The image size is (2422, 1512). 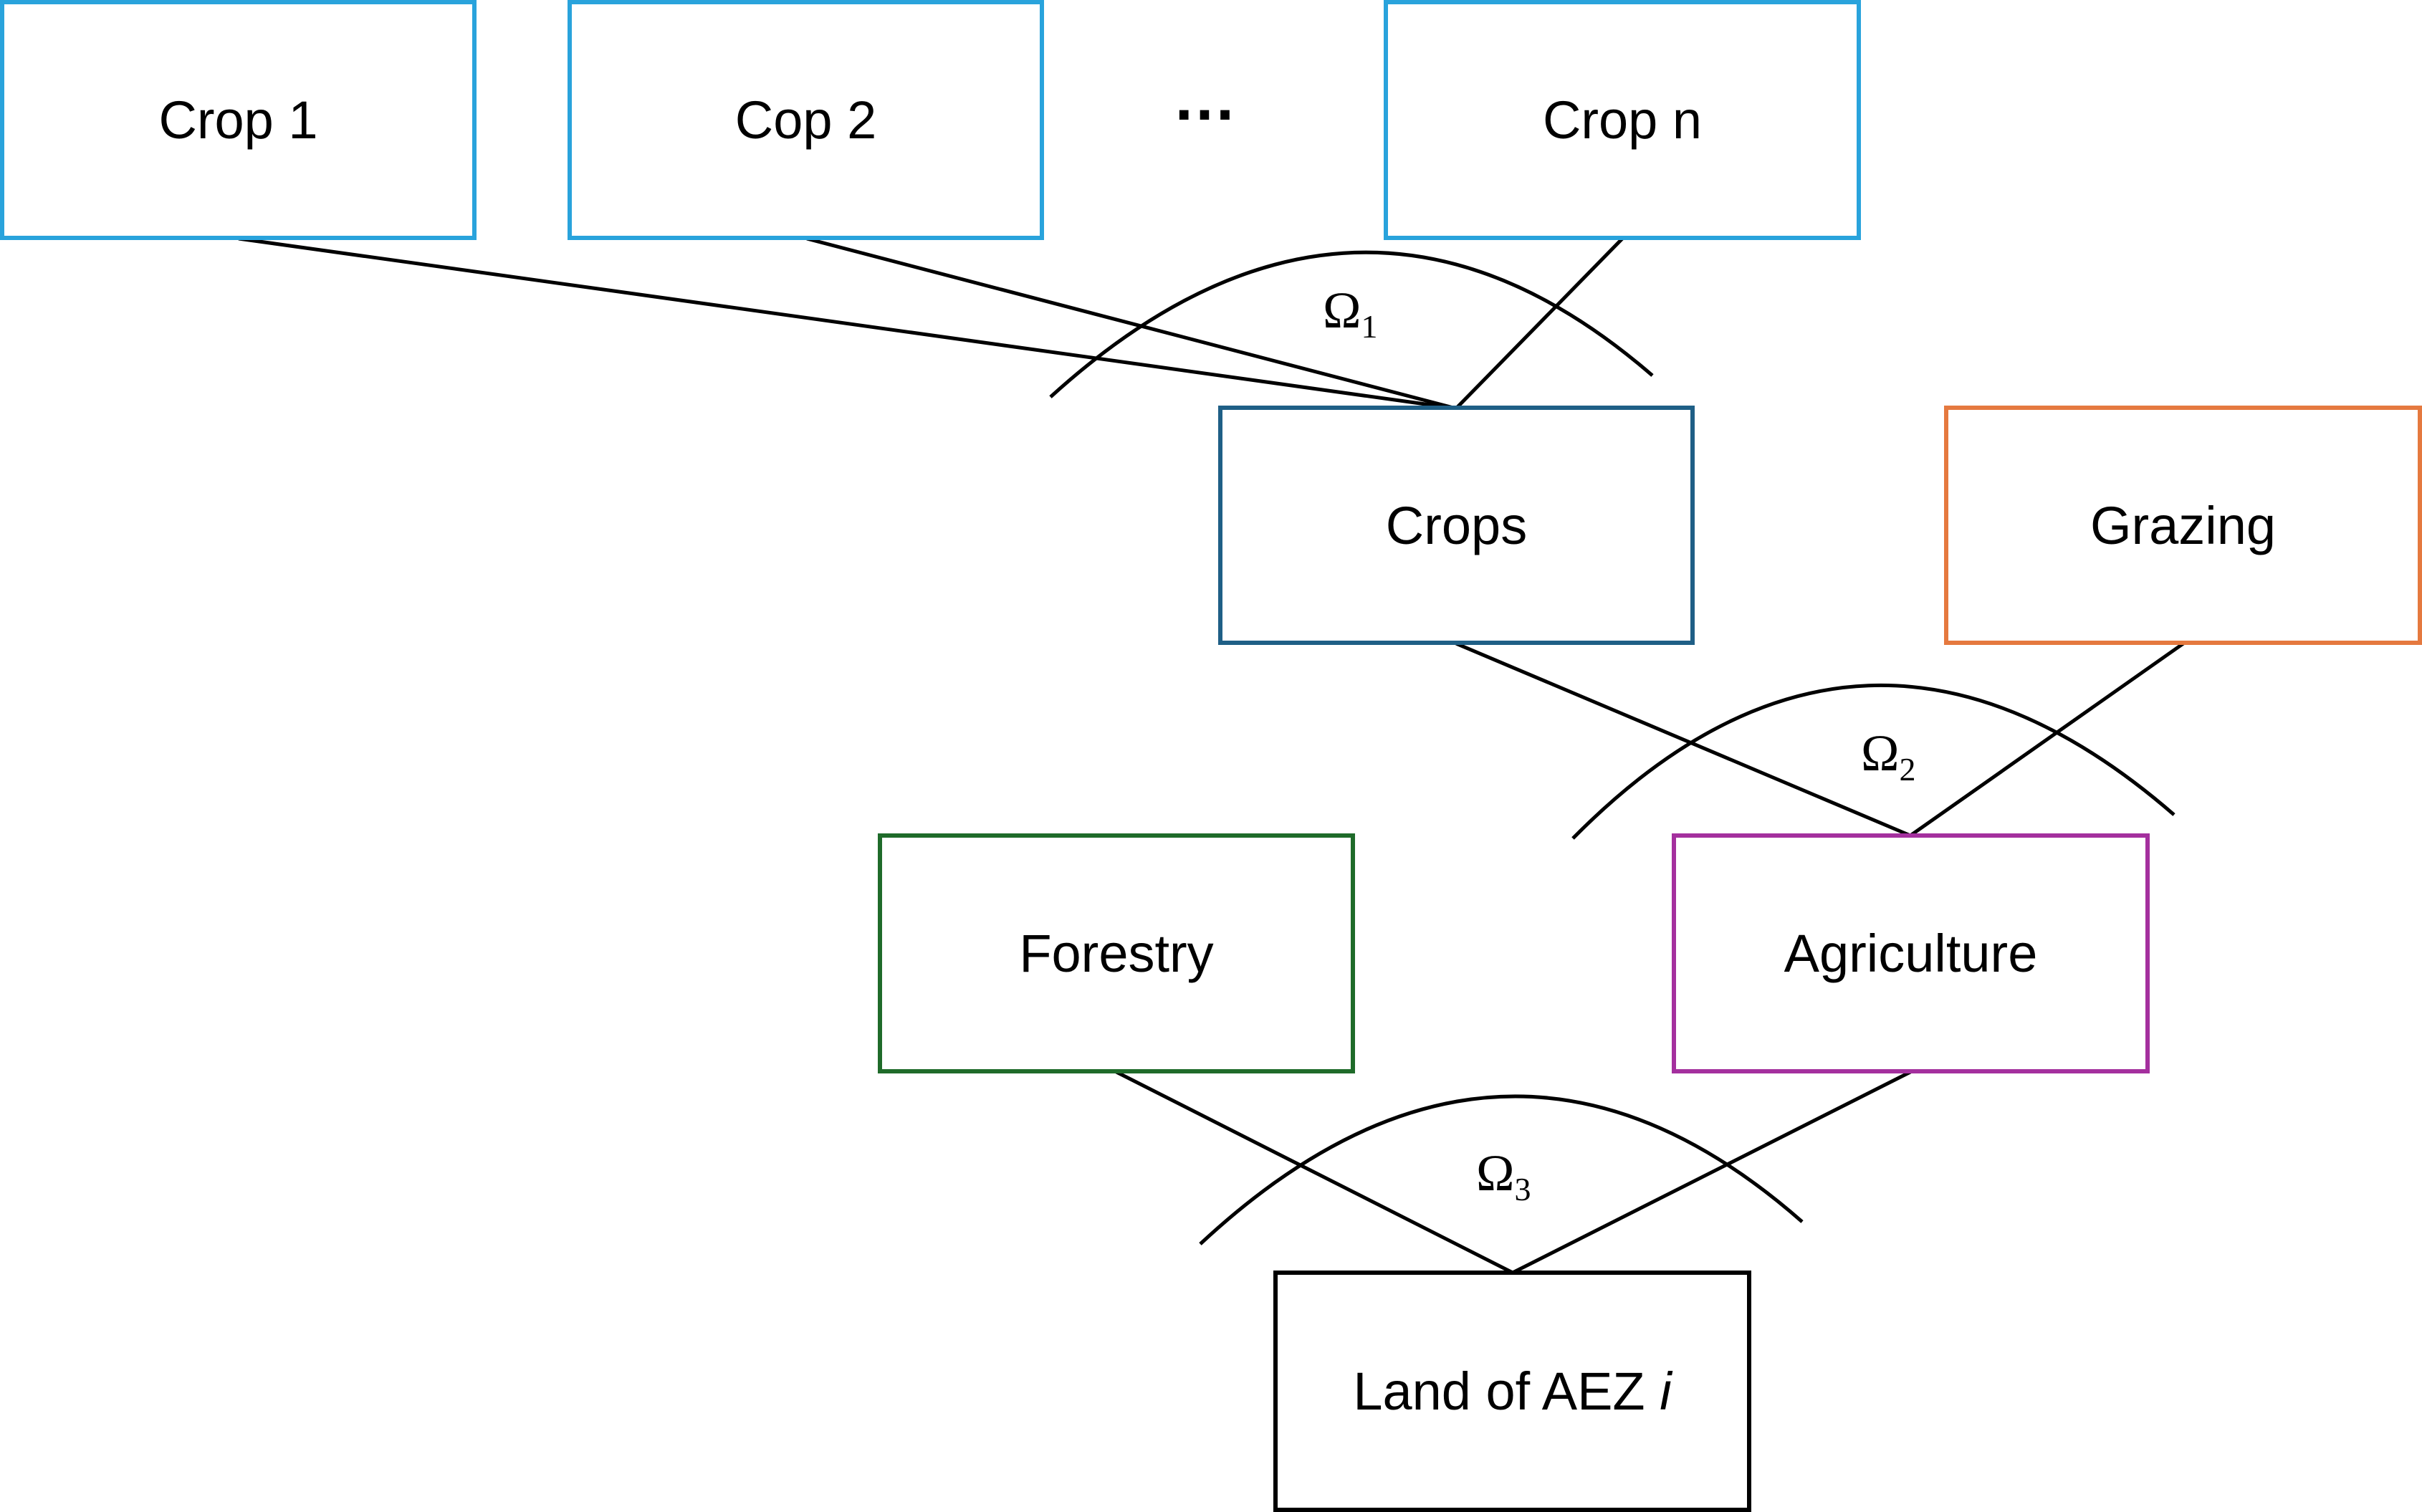 I want to click on edge-cropn-crops, so click(x=1539, y=323).